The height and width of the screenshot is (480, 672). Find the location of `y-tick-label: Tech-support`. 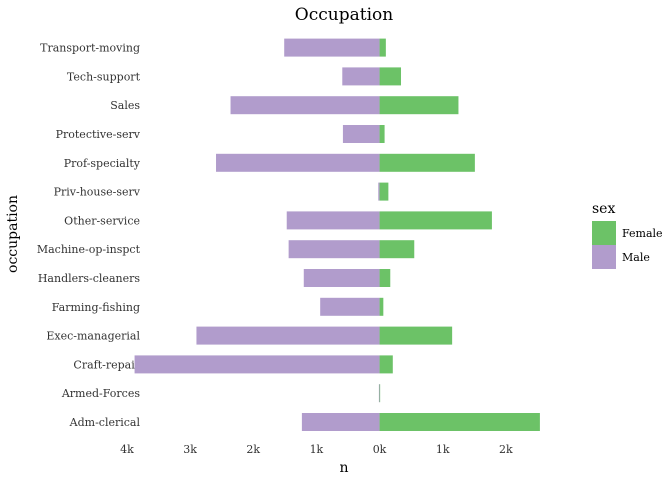

y-tick-label: Tech-support is located at coordinates (104, 76).